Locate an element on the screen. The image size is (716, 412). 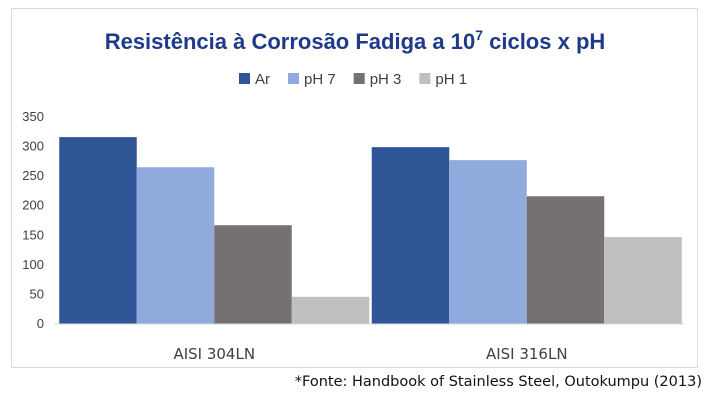
y-tick-label: 50 is located at coordinates (37, 293).